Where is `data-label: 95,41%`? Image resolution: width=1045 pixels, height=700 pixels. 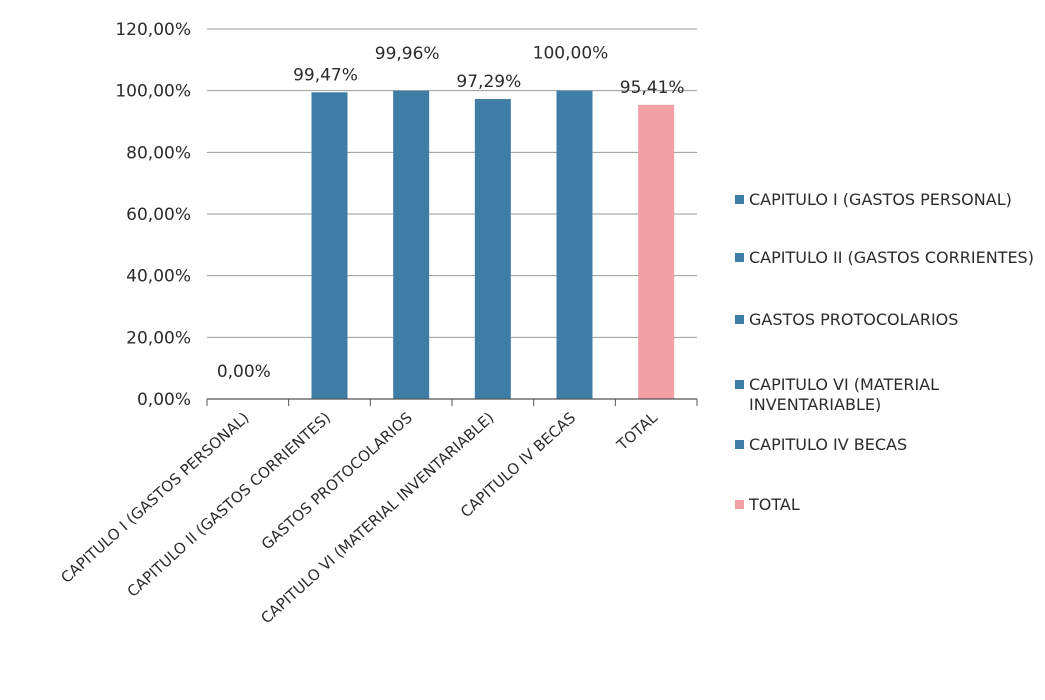
data-label: 95,41% is located at coordinates (652, 88).